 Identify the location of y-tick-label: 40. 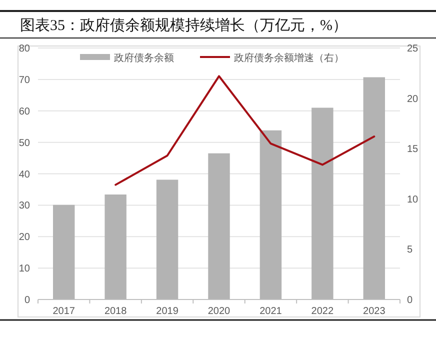
(24, 174).